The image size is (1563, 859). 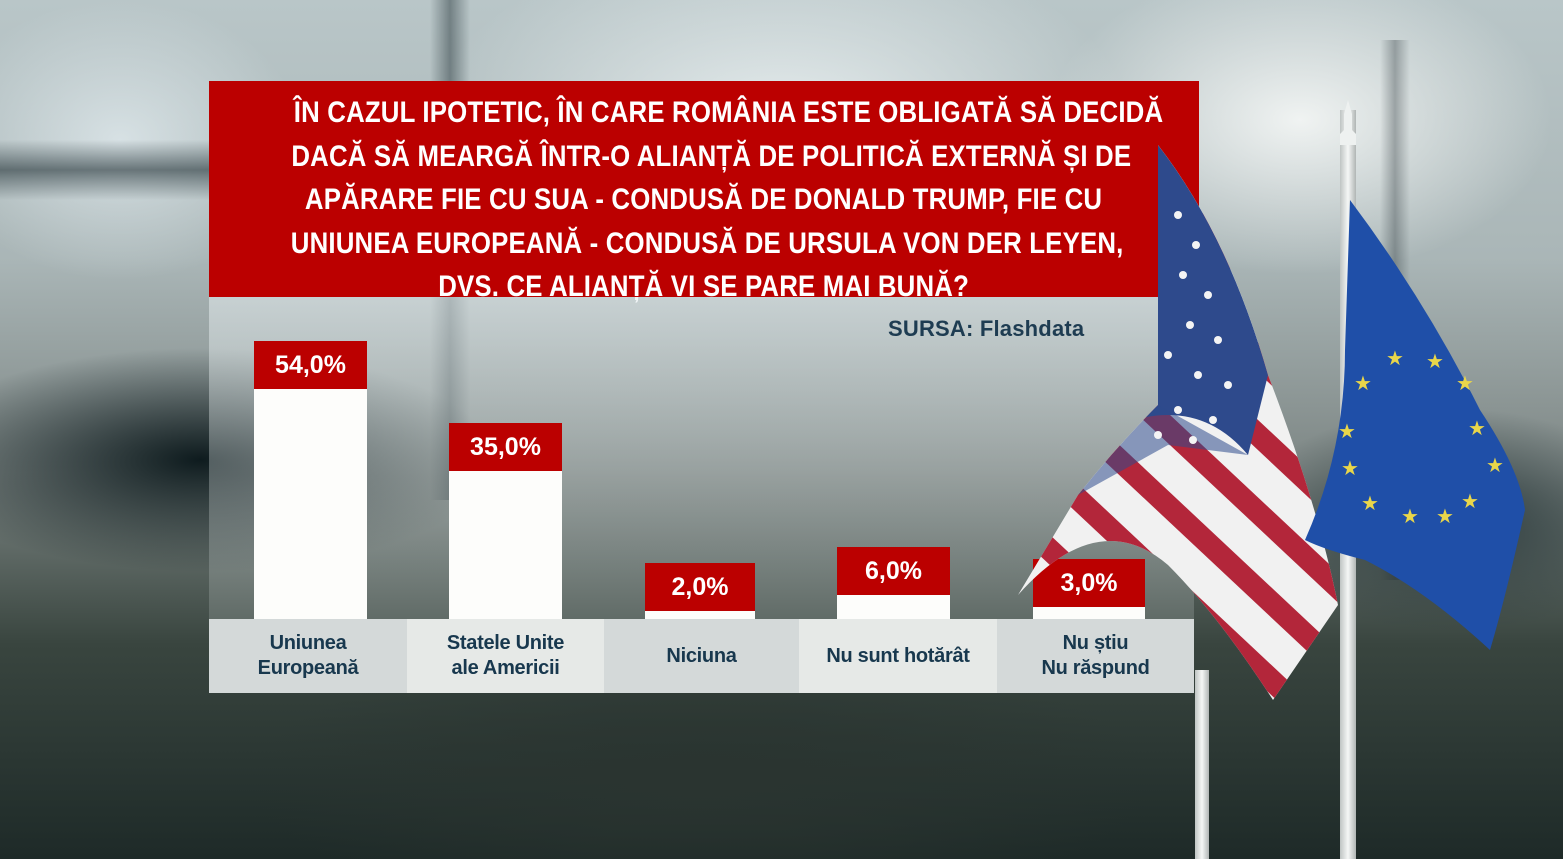 I want to click on value-label: 54,0%, so click(x=310, y=365).